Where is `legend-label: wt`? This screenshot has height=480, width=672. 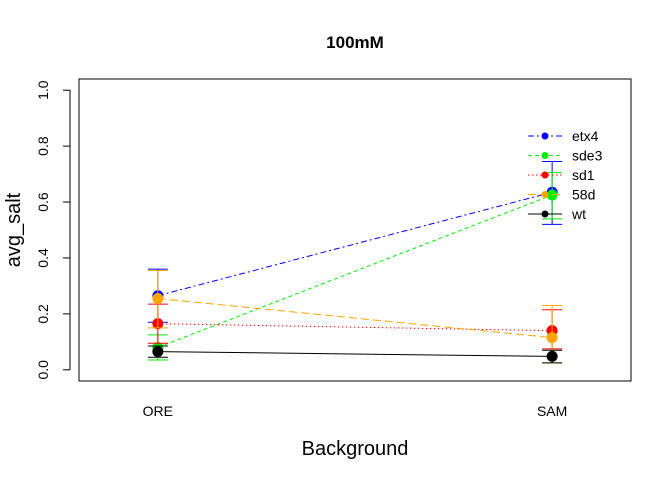
legend-label: wt is located at coordinates (578, 214).